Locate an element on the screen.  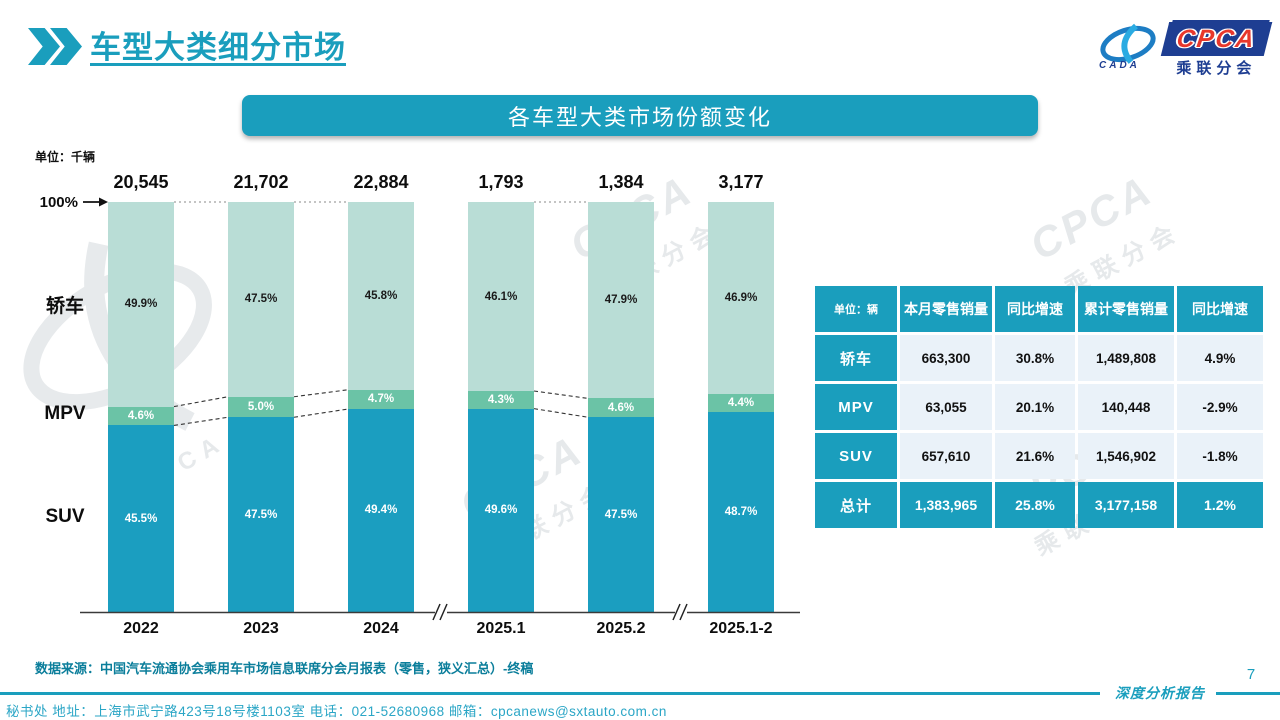
table-row-label: 轿车 is located at coordinates (856, 358).